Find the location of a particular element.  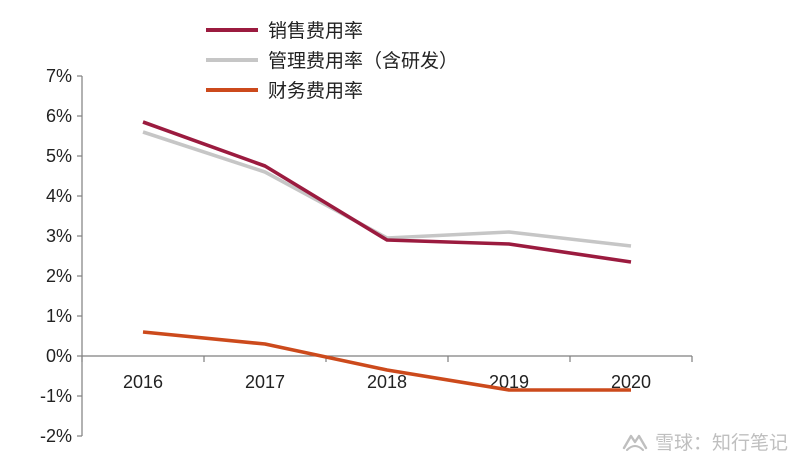

x-axis-ticks: 2016 2017 2018 2019 2020 is located at coordinates (387, 374).